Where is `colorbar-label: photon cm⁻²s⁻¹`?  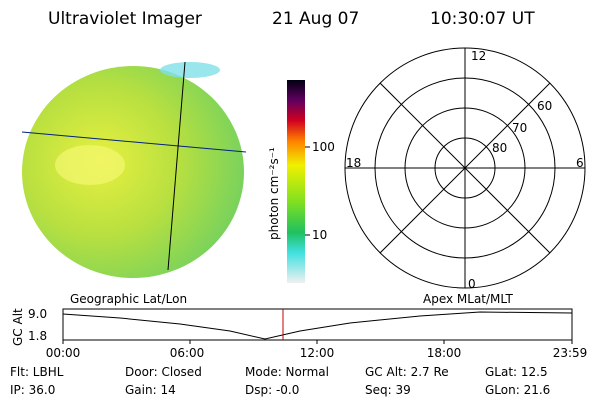
colorbar-label: photon cm⁻²s⁻¹ is located at coordinates (274, 193).